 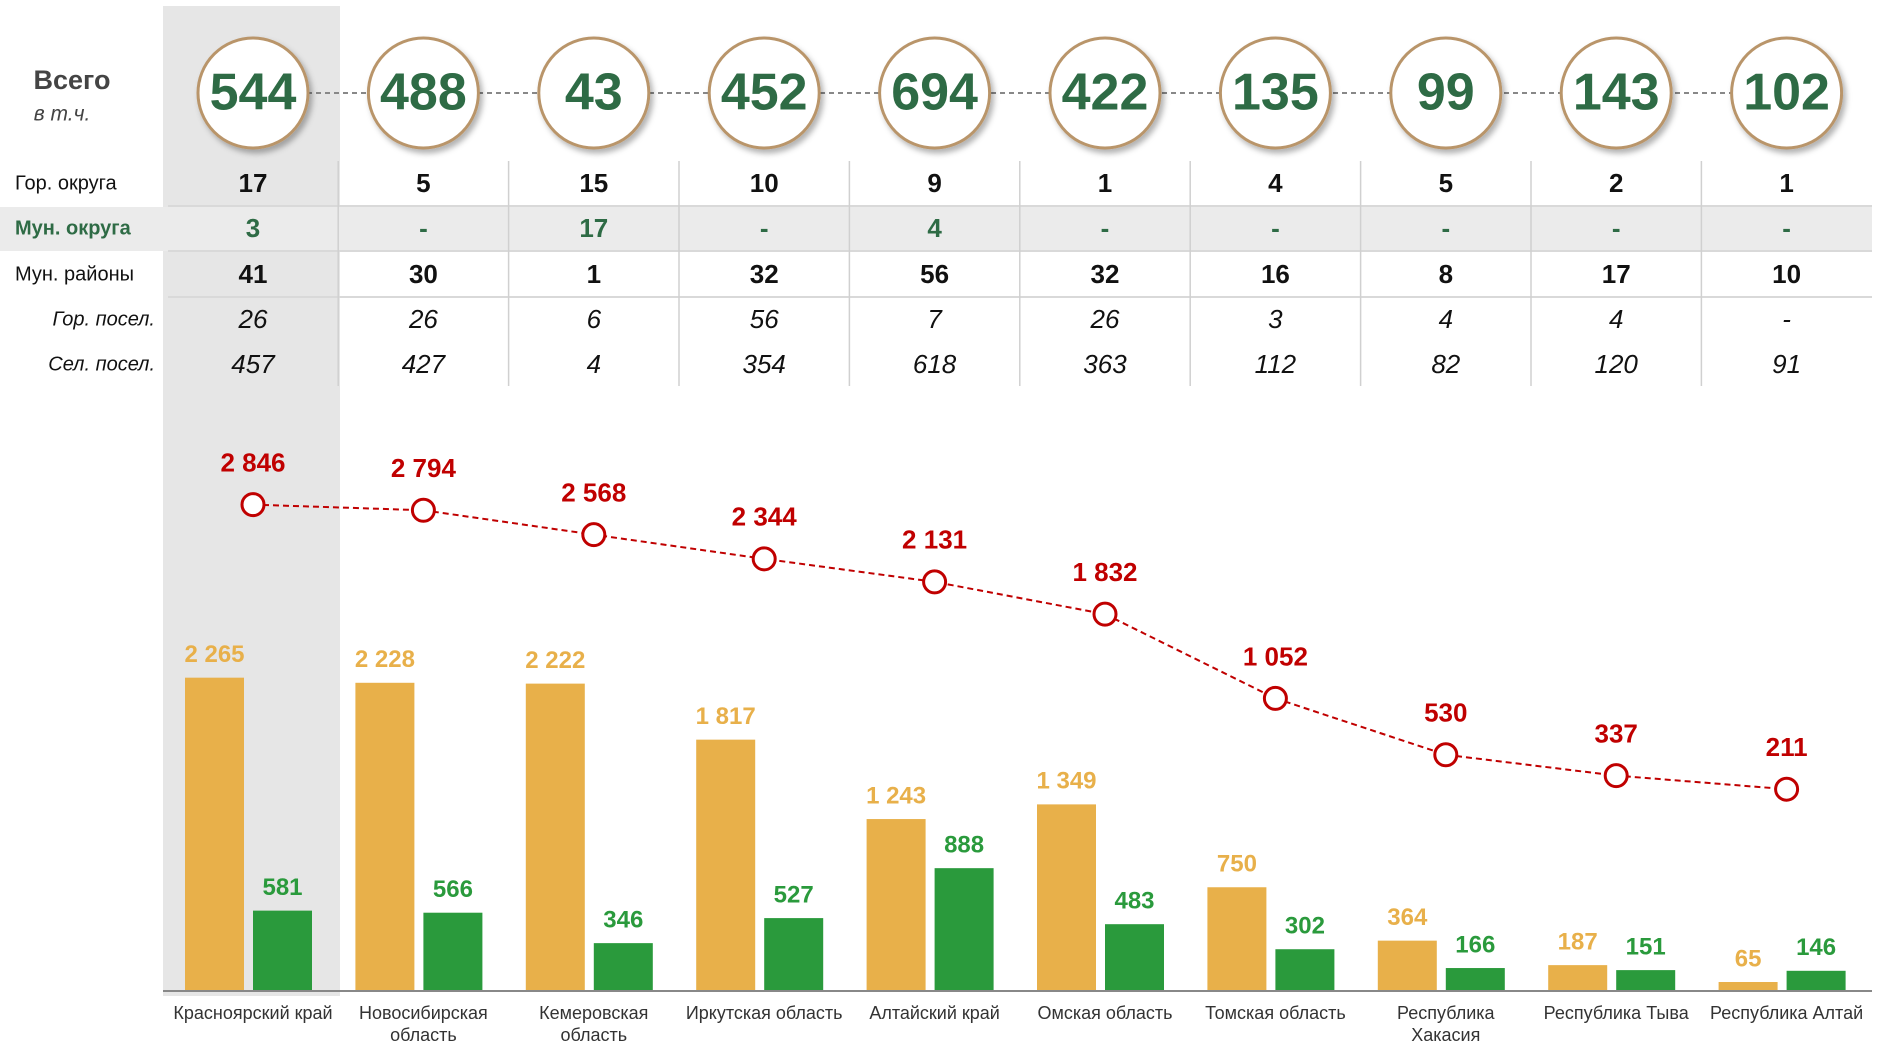 I want to click on bar-label: 2 222, so click(x=555, y=660).